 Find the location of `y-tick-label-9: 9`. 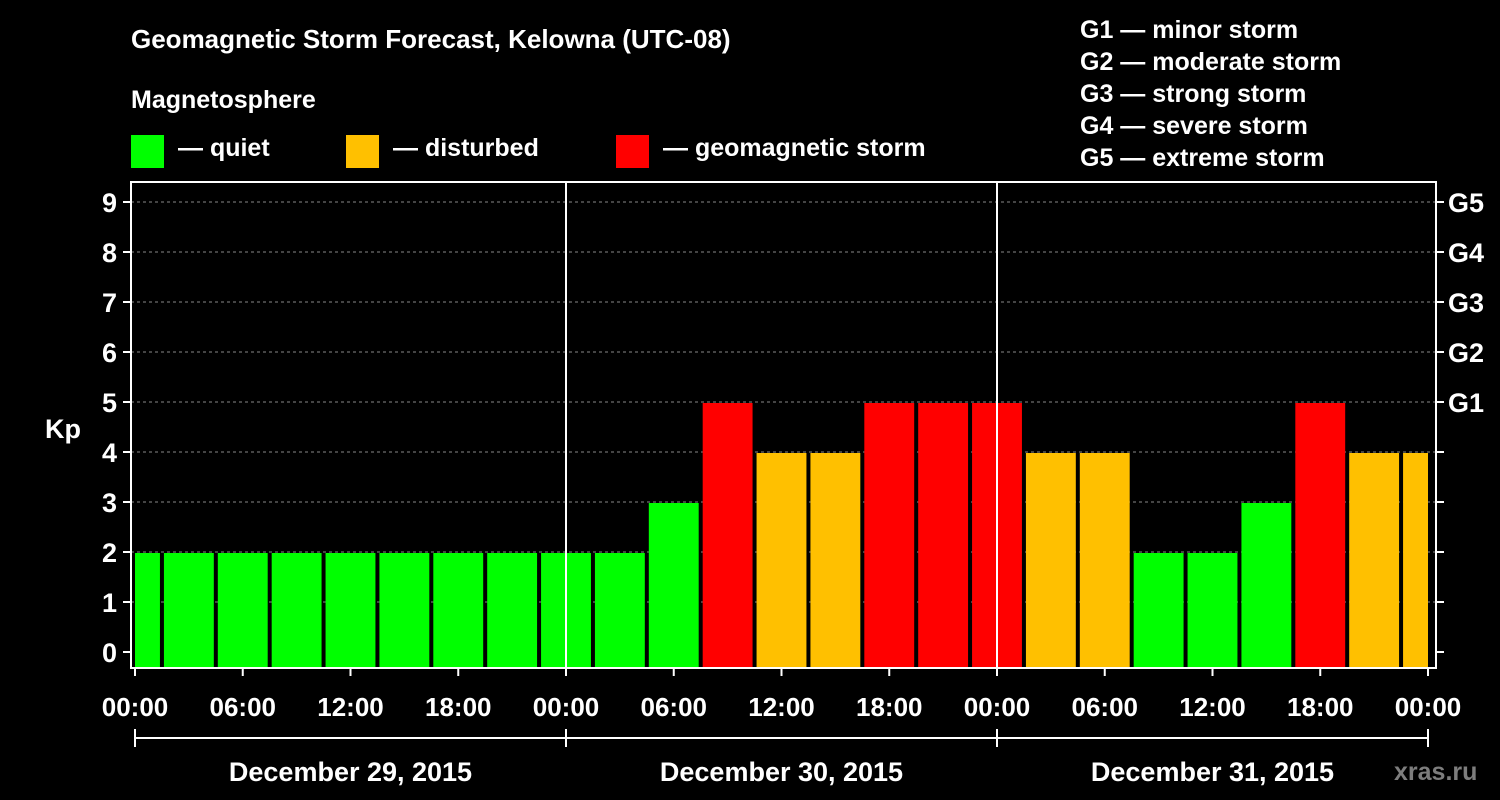

y-tick-label-9: 9 is located at coordinates (109, 203).